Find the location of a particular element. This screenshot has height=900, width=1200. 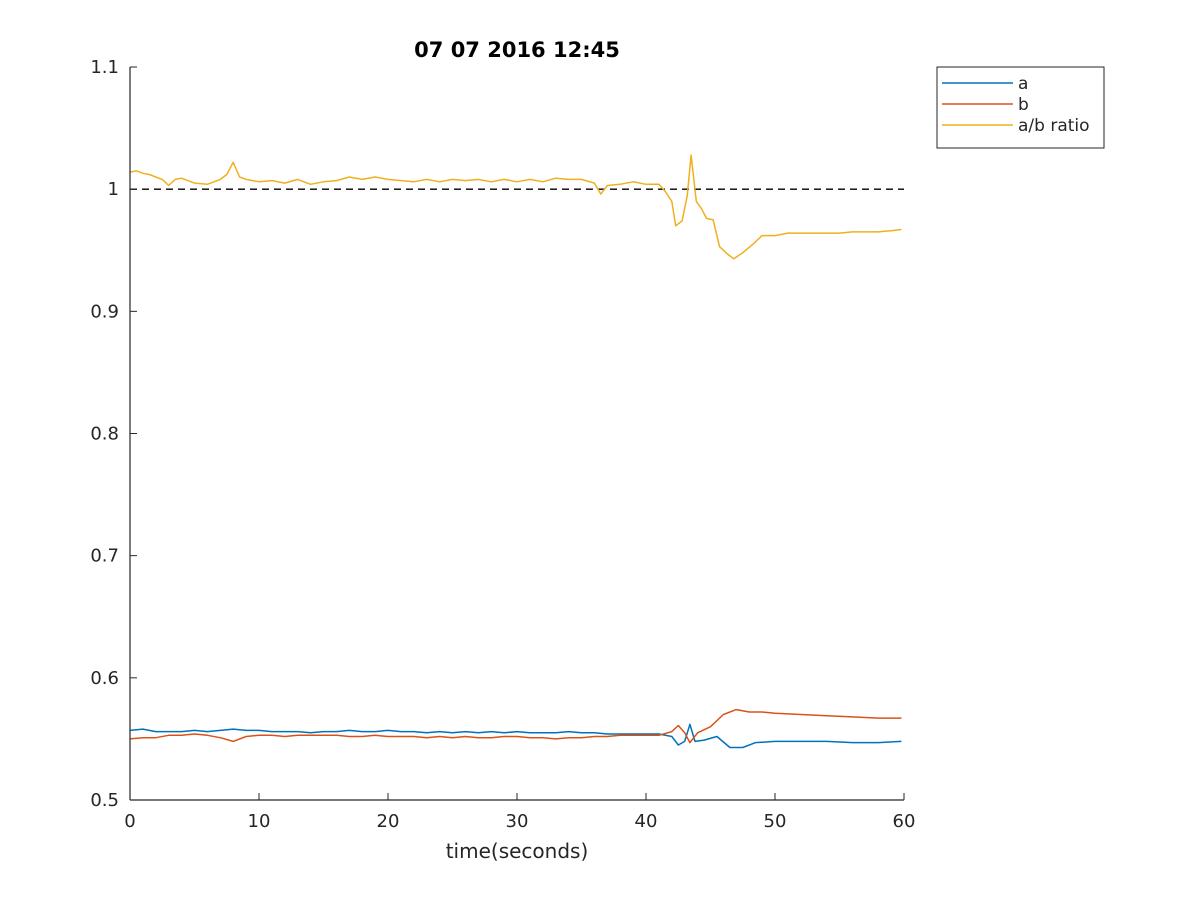

legend: aba/b ratio is located at coordinates (1020, 107).